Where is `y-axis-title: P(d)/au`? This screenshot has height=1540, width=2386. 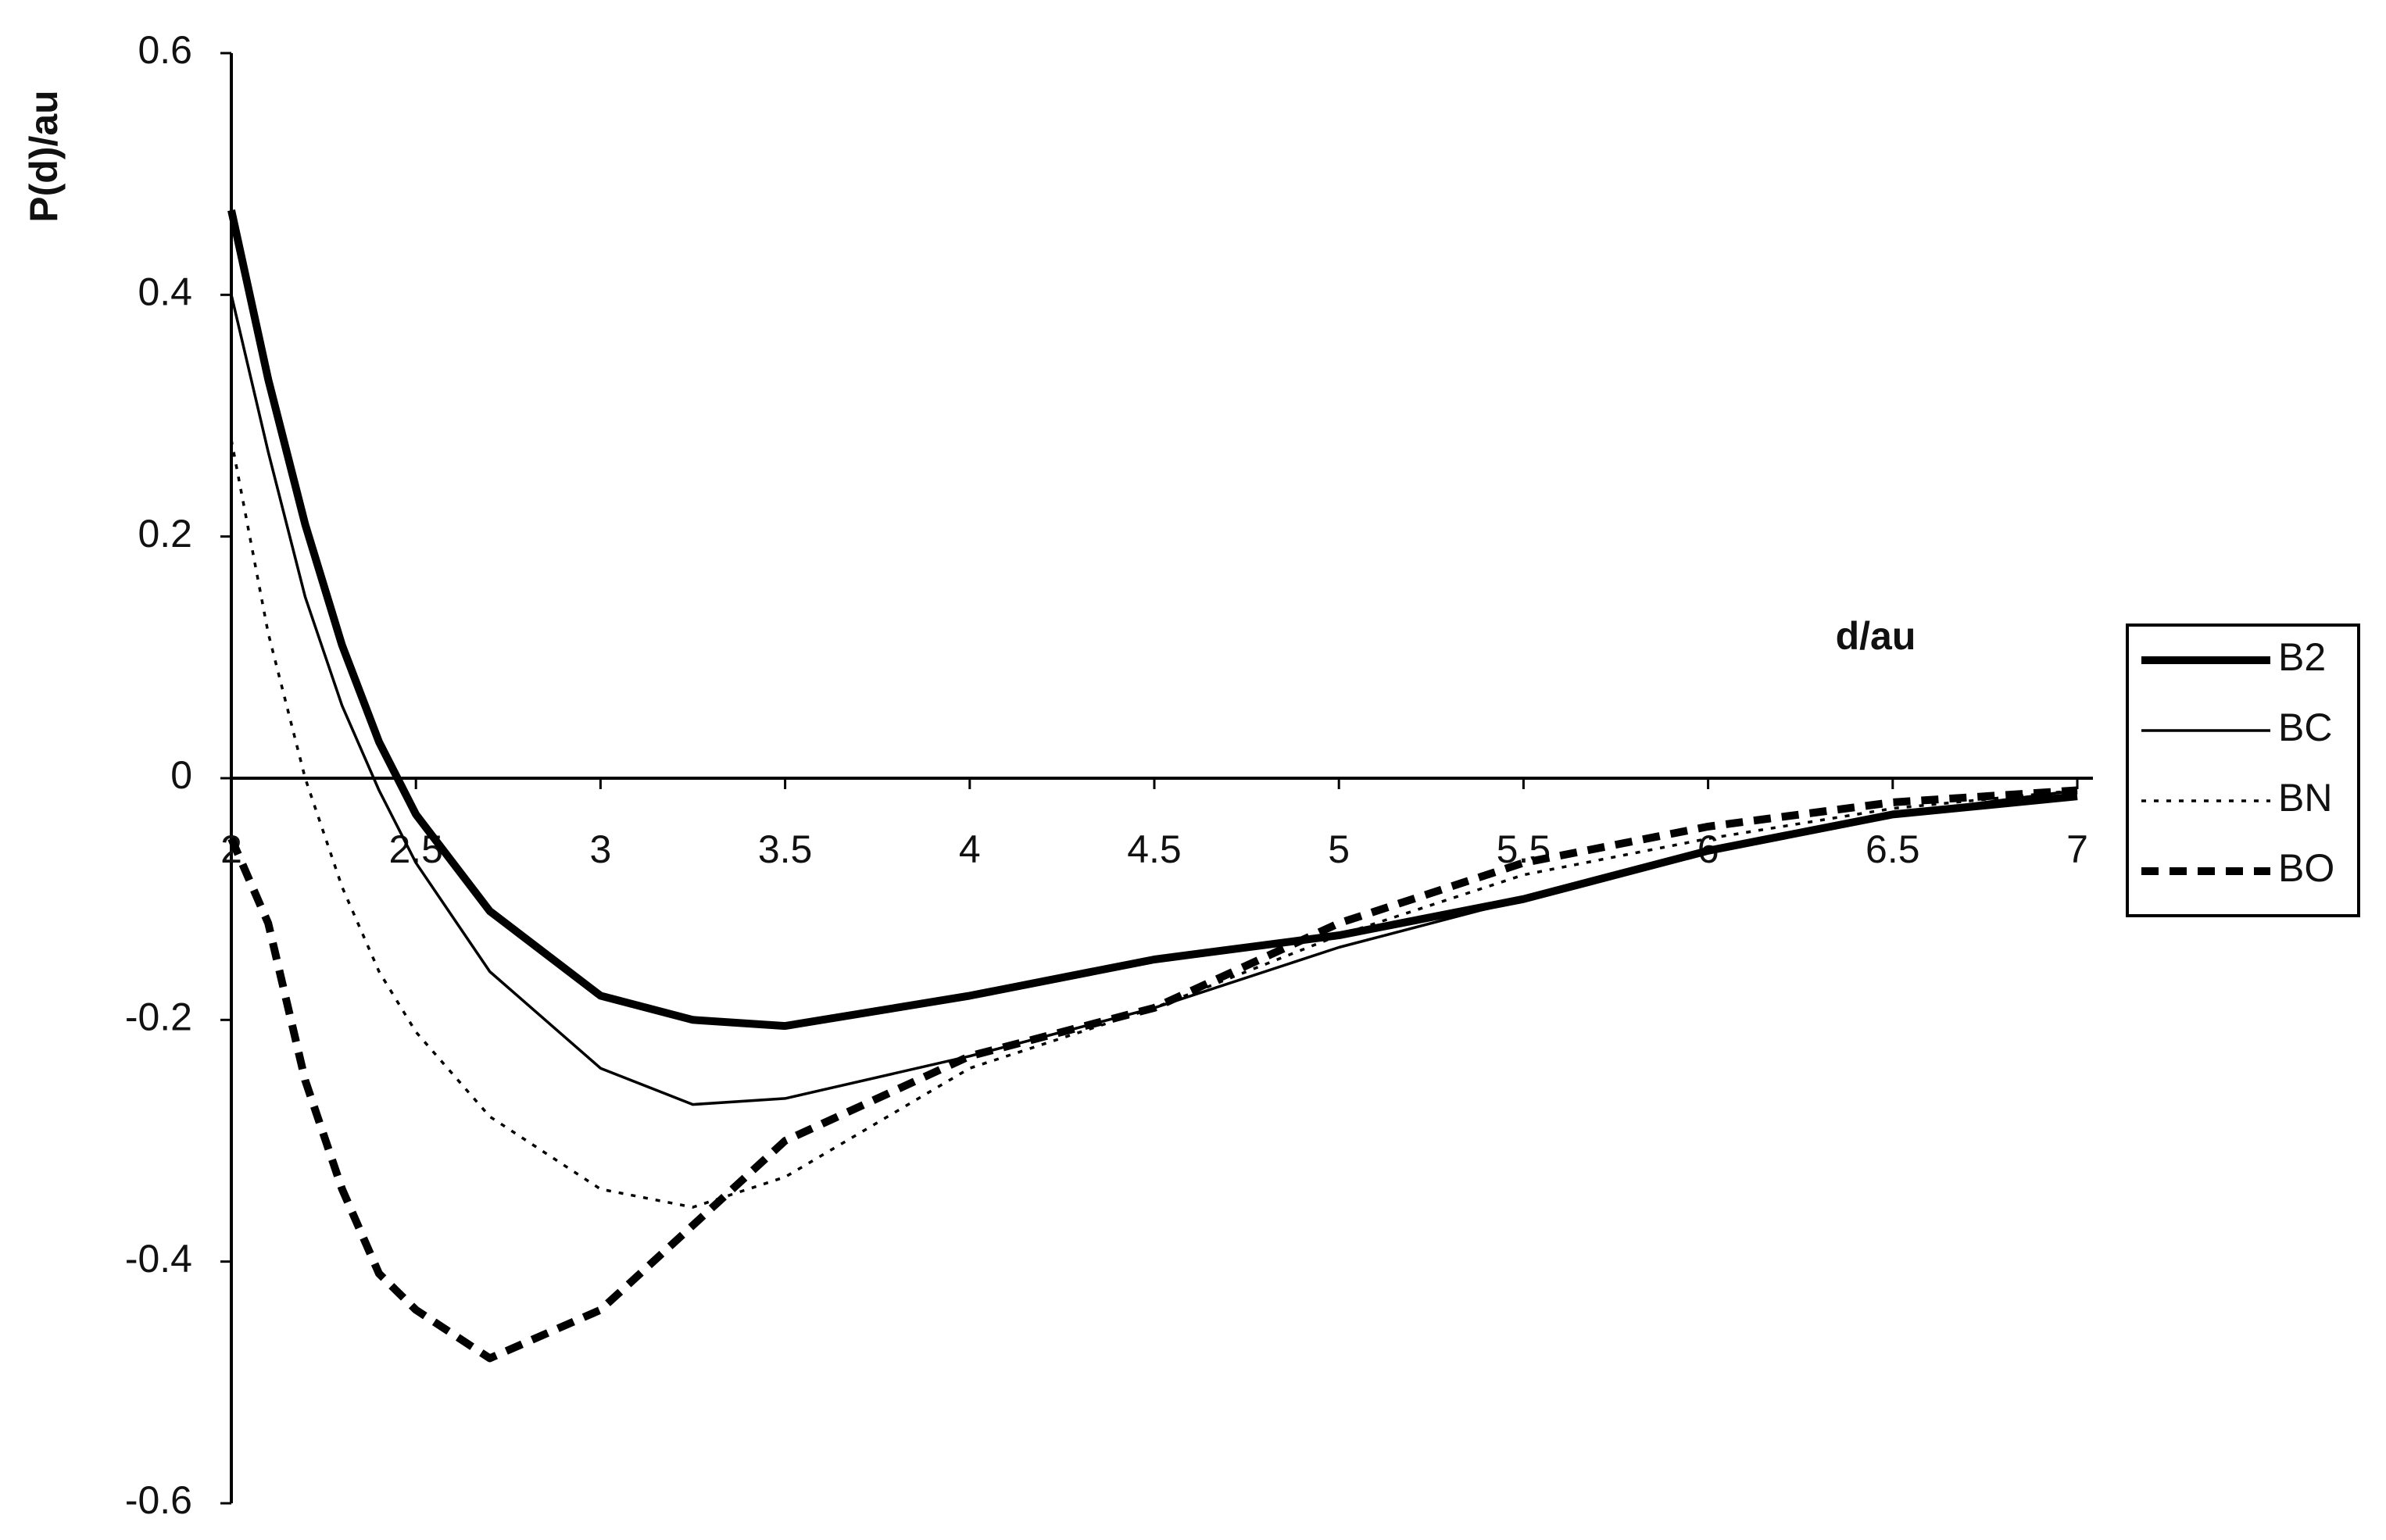 y-axis-title: P(d)/au is located at coordinates (44, 156).